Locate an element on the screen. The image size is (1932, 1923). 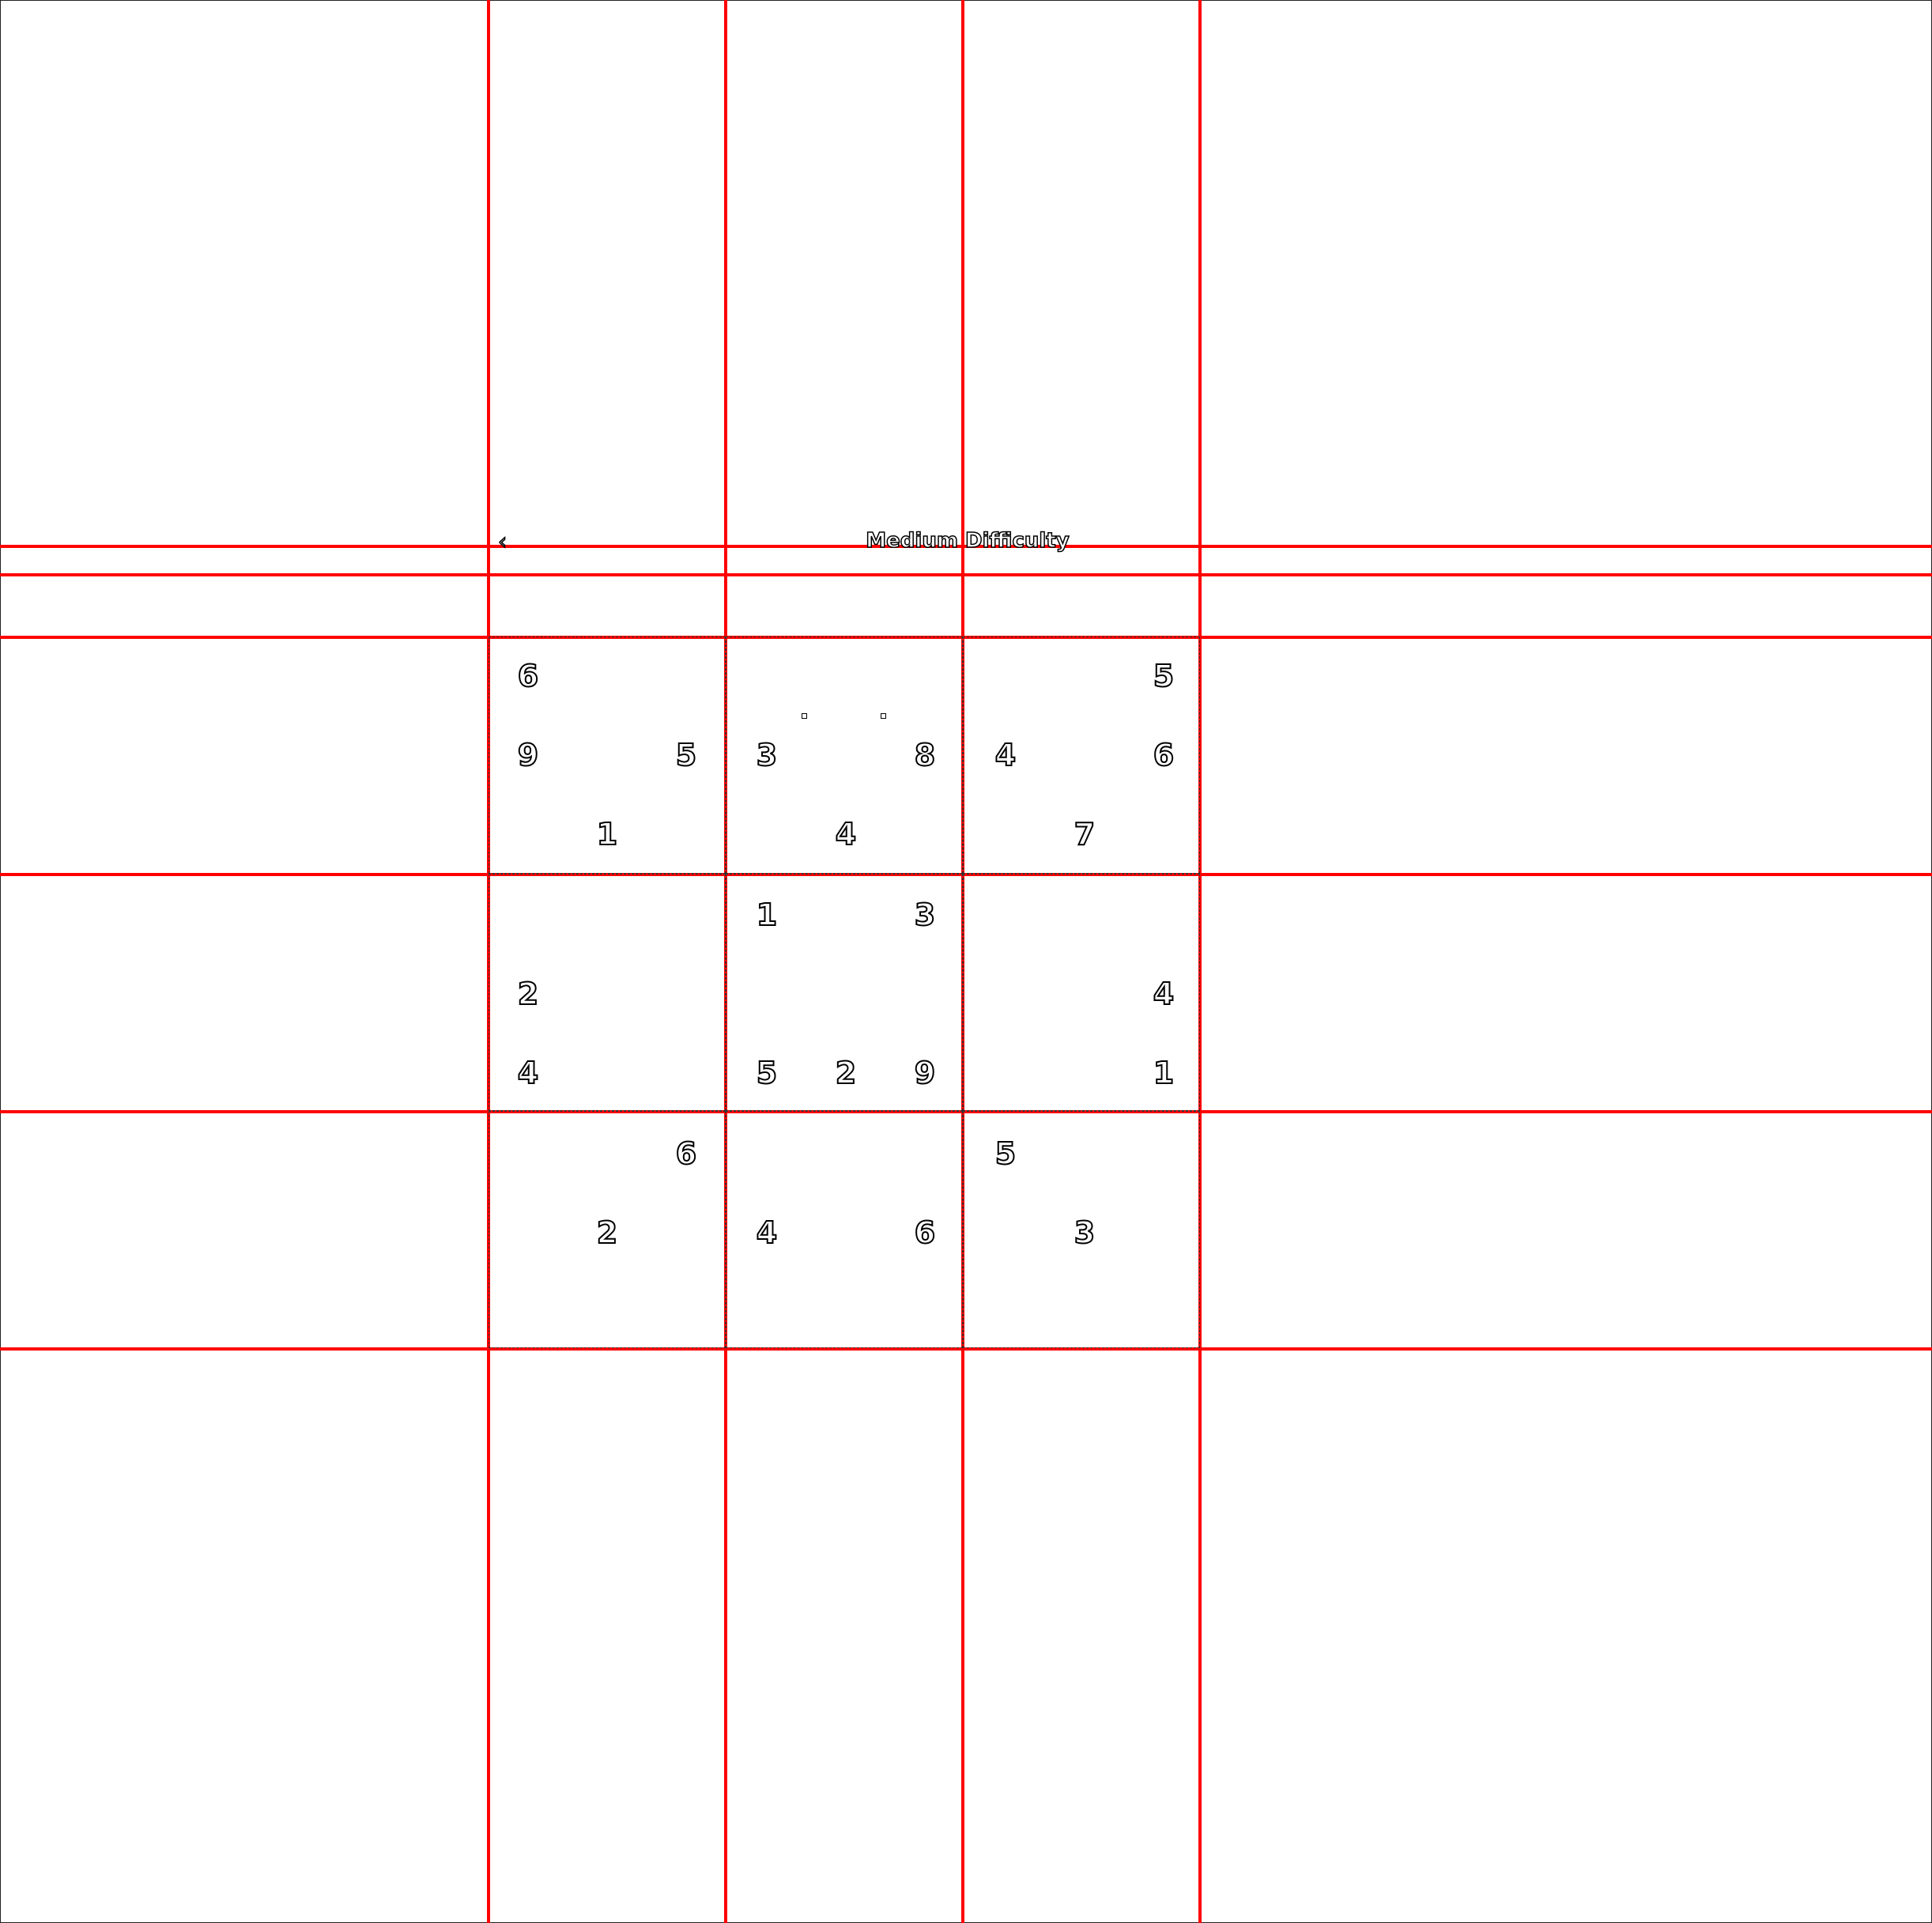
sudoku-cell: 8 is located at coordinates (925, 755).